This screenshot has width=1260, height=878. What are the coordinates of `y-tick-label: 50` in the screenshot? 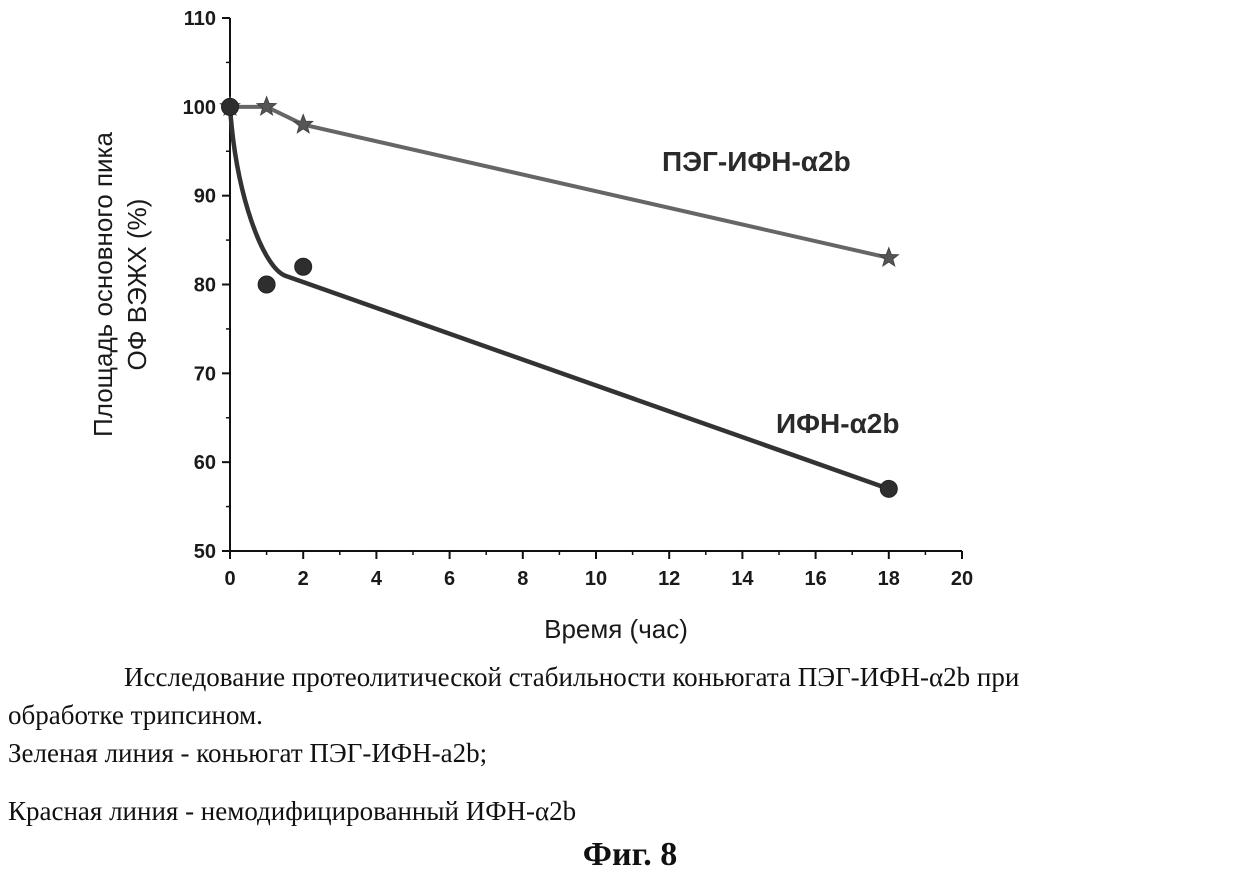 It's located at (205, 552).